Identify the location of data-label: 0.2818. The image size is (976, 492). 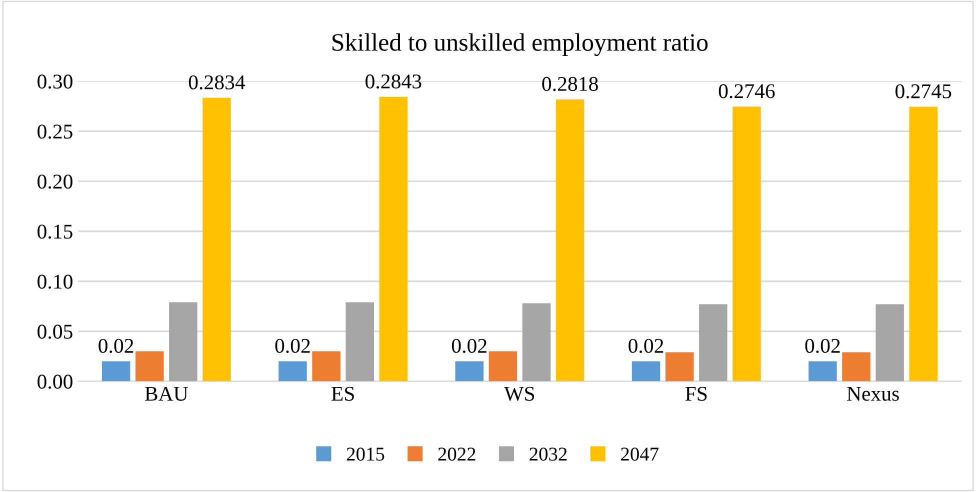
(570, 84).